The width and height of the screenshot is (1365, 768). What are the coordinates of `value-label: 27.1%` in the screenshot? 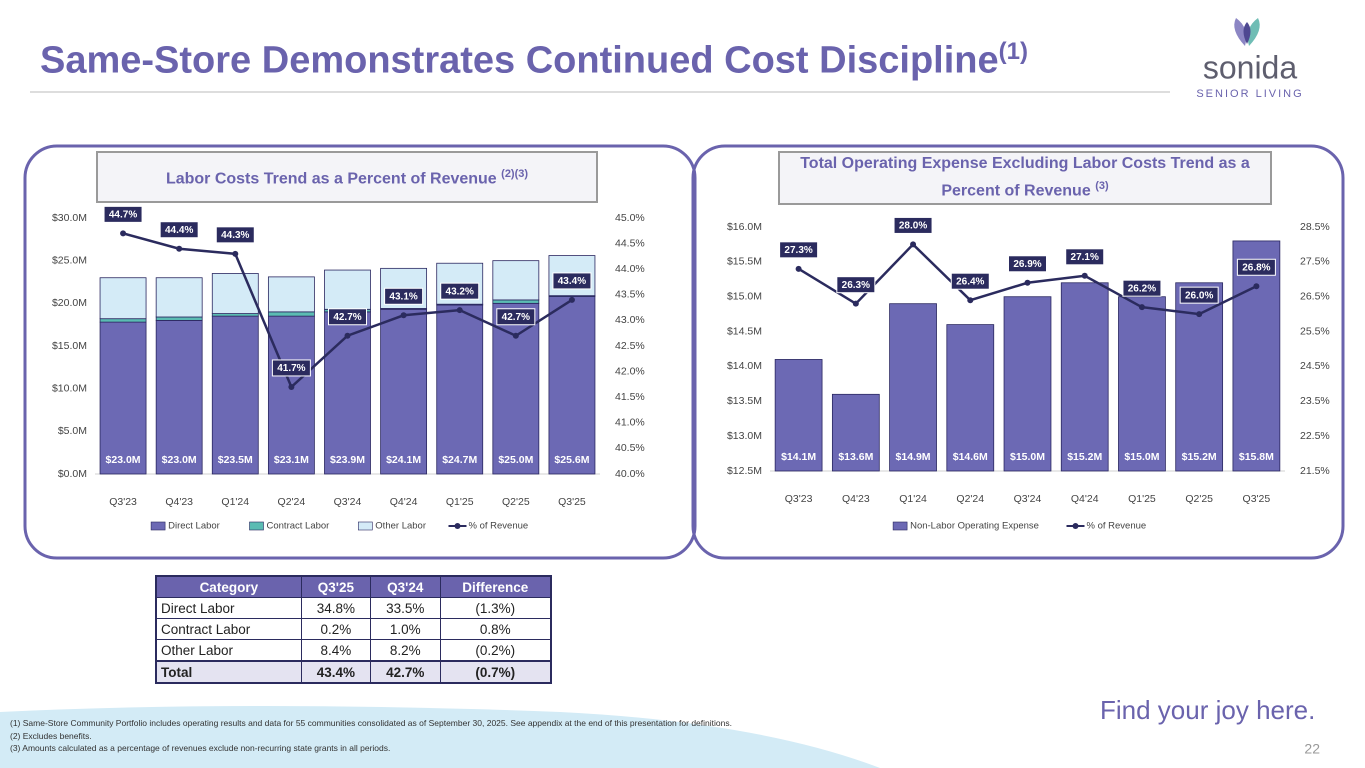 It's located at (1085, 257).